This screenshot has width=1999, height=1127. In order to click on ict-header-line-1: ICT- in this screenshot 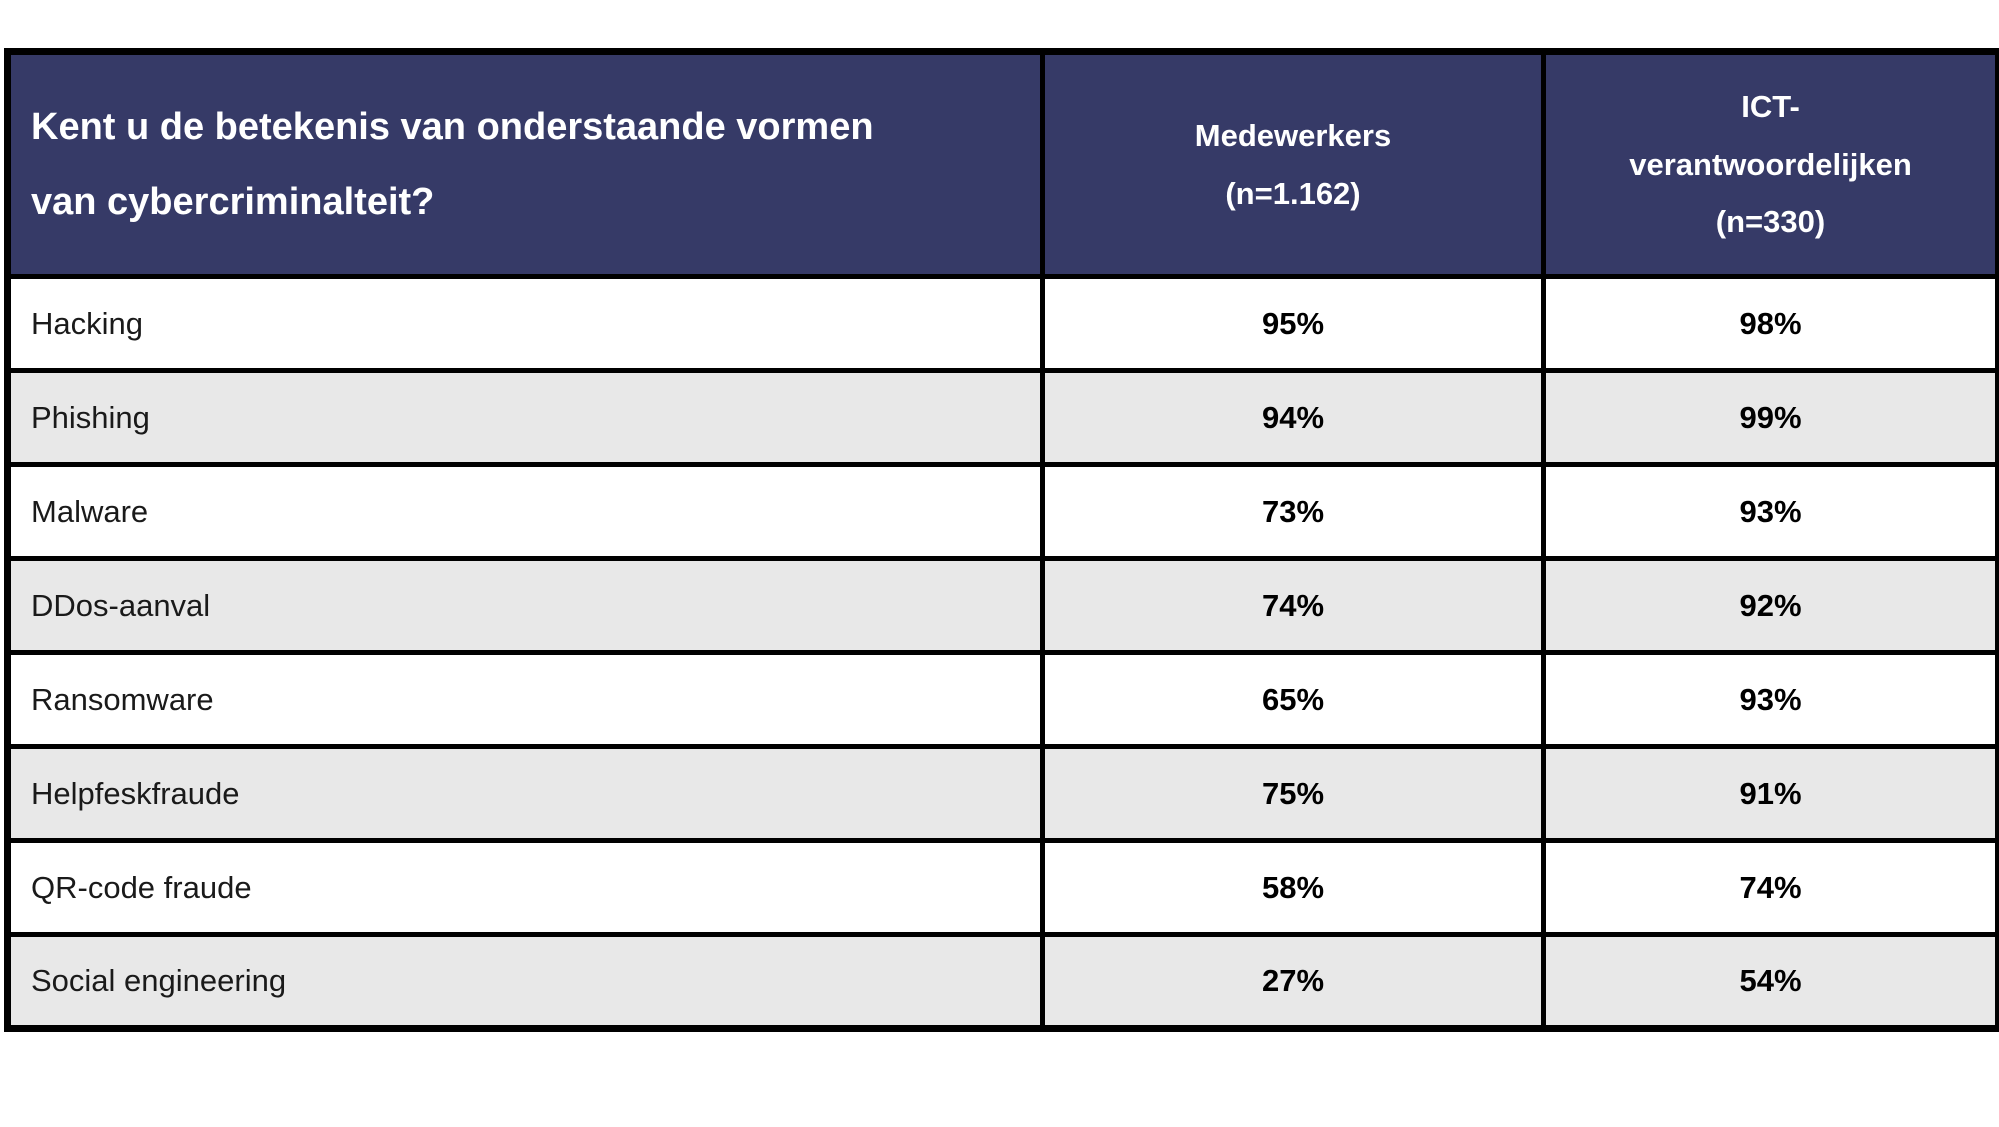, I will do `click(1770, 107)`.